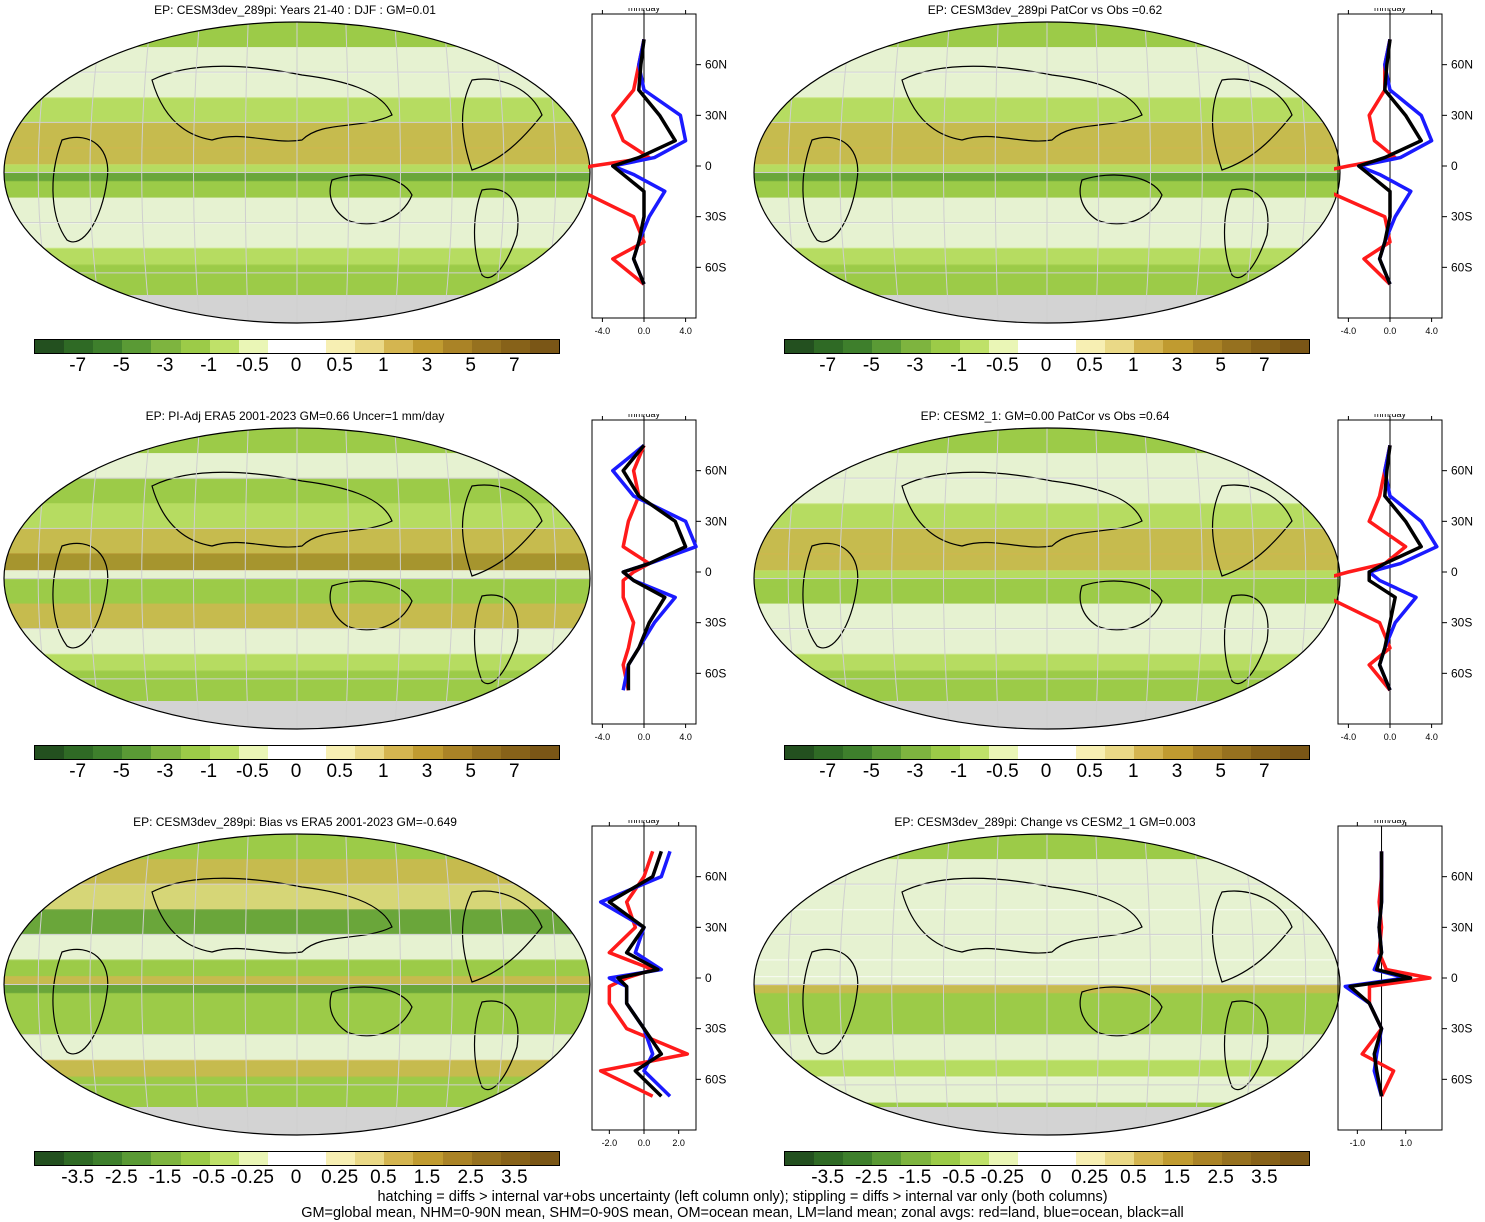 The width and height of the screenshot is (1485, 1222). I want to click on x-tick-label: -1.0, so click(1358, 1143).